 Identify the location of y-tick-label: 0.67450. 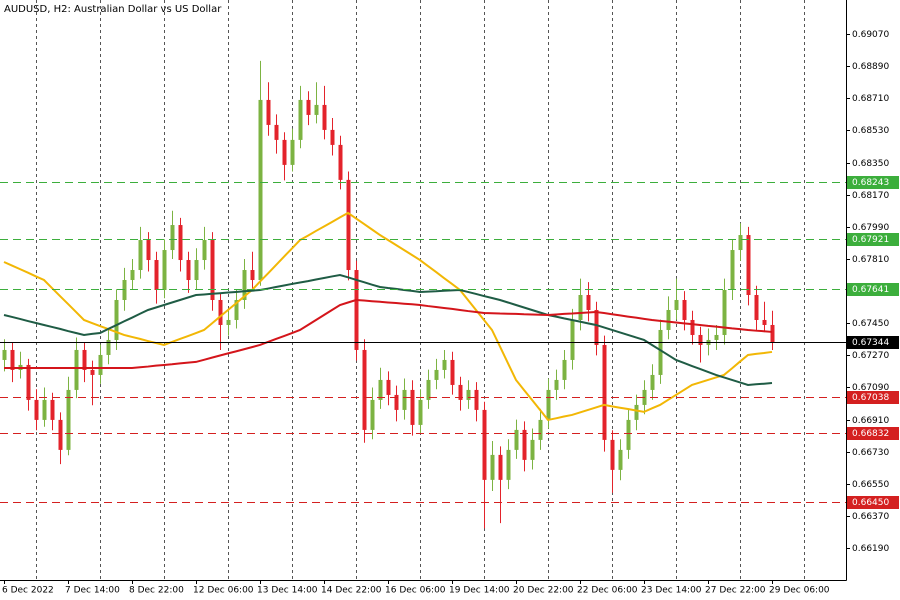
(870, 324).